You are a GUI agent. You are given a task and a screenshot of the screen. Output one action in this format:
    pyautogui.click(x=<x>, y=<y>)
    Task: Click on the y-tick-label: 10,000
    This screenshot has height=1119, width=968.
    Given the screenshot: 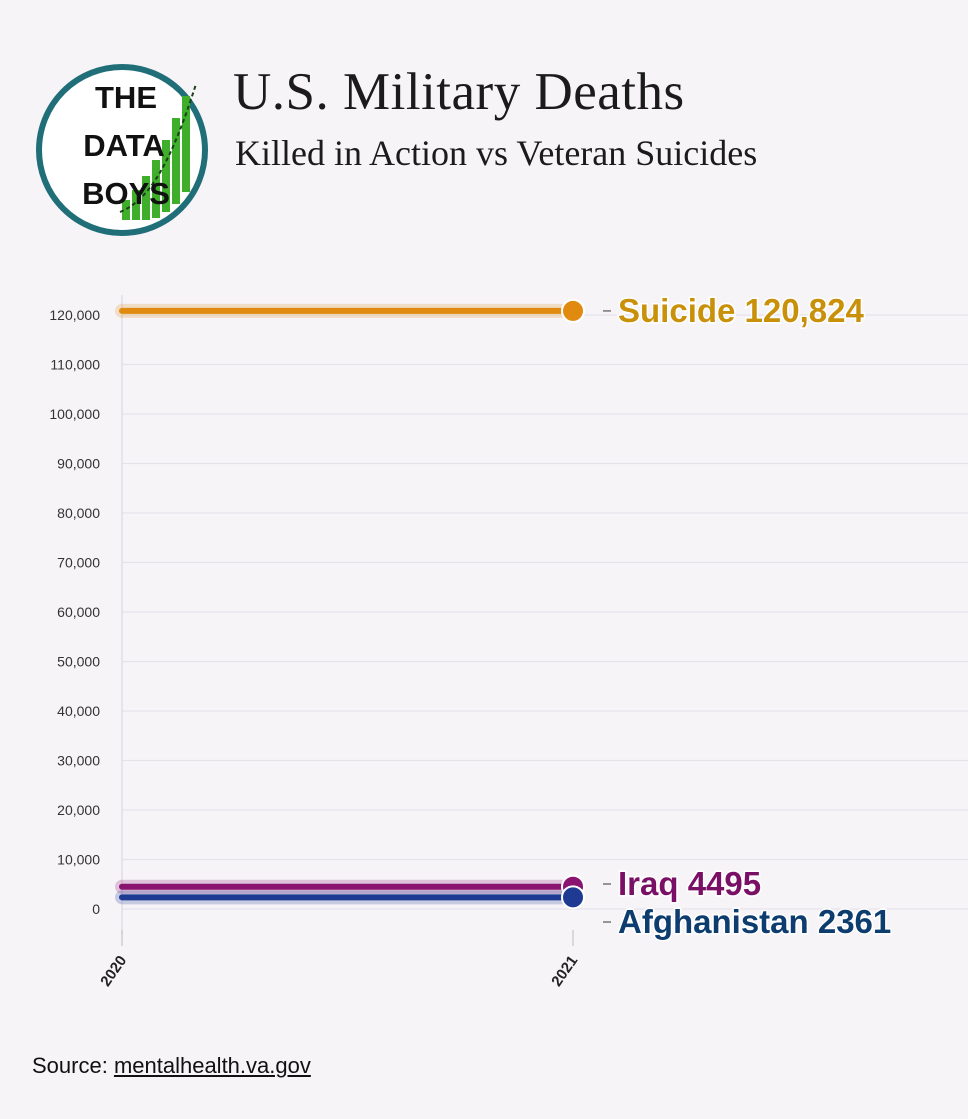 What is the action you would take?
    pyautogui.click(x=78, y=860)
    